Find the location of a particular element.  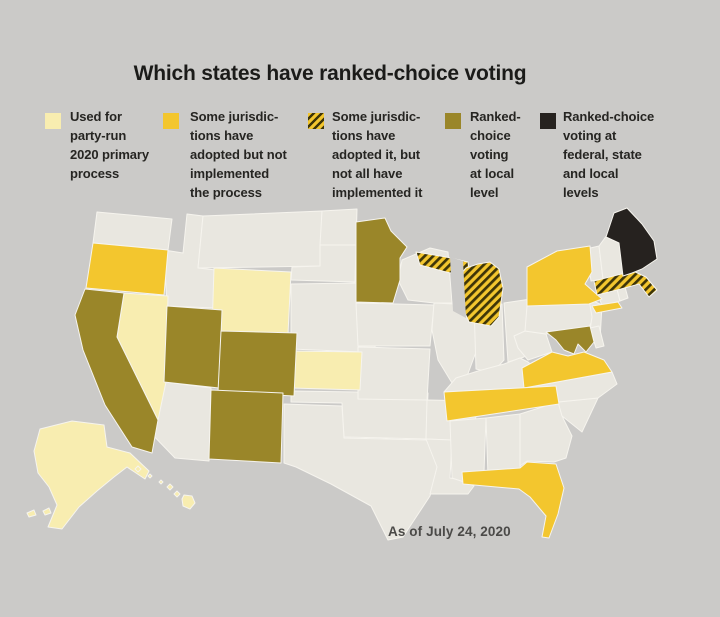

lake-michigan is located at coordinates (458, 287).